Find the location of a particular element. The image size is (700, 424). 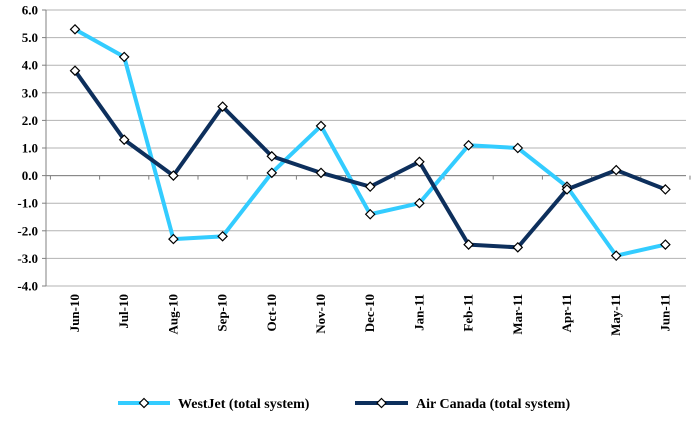

y-tick-label: 3.0 is located at coordinates (30, 92).